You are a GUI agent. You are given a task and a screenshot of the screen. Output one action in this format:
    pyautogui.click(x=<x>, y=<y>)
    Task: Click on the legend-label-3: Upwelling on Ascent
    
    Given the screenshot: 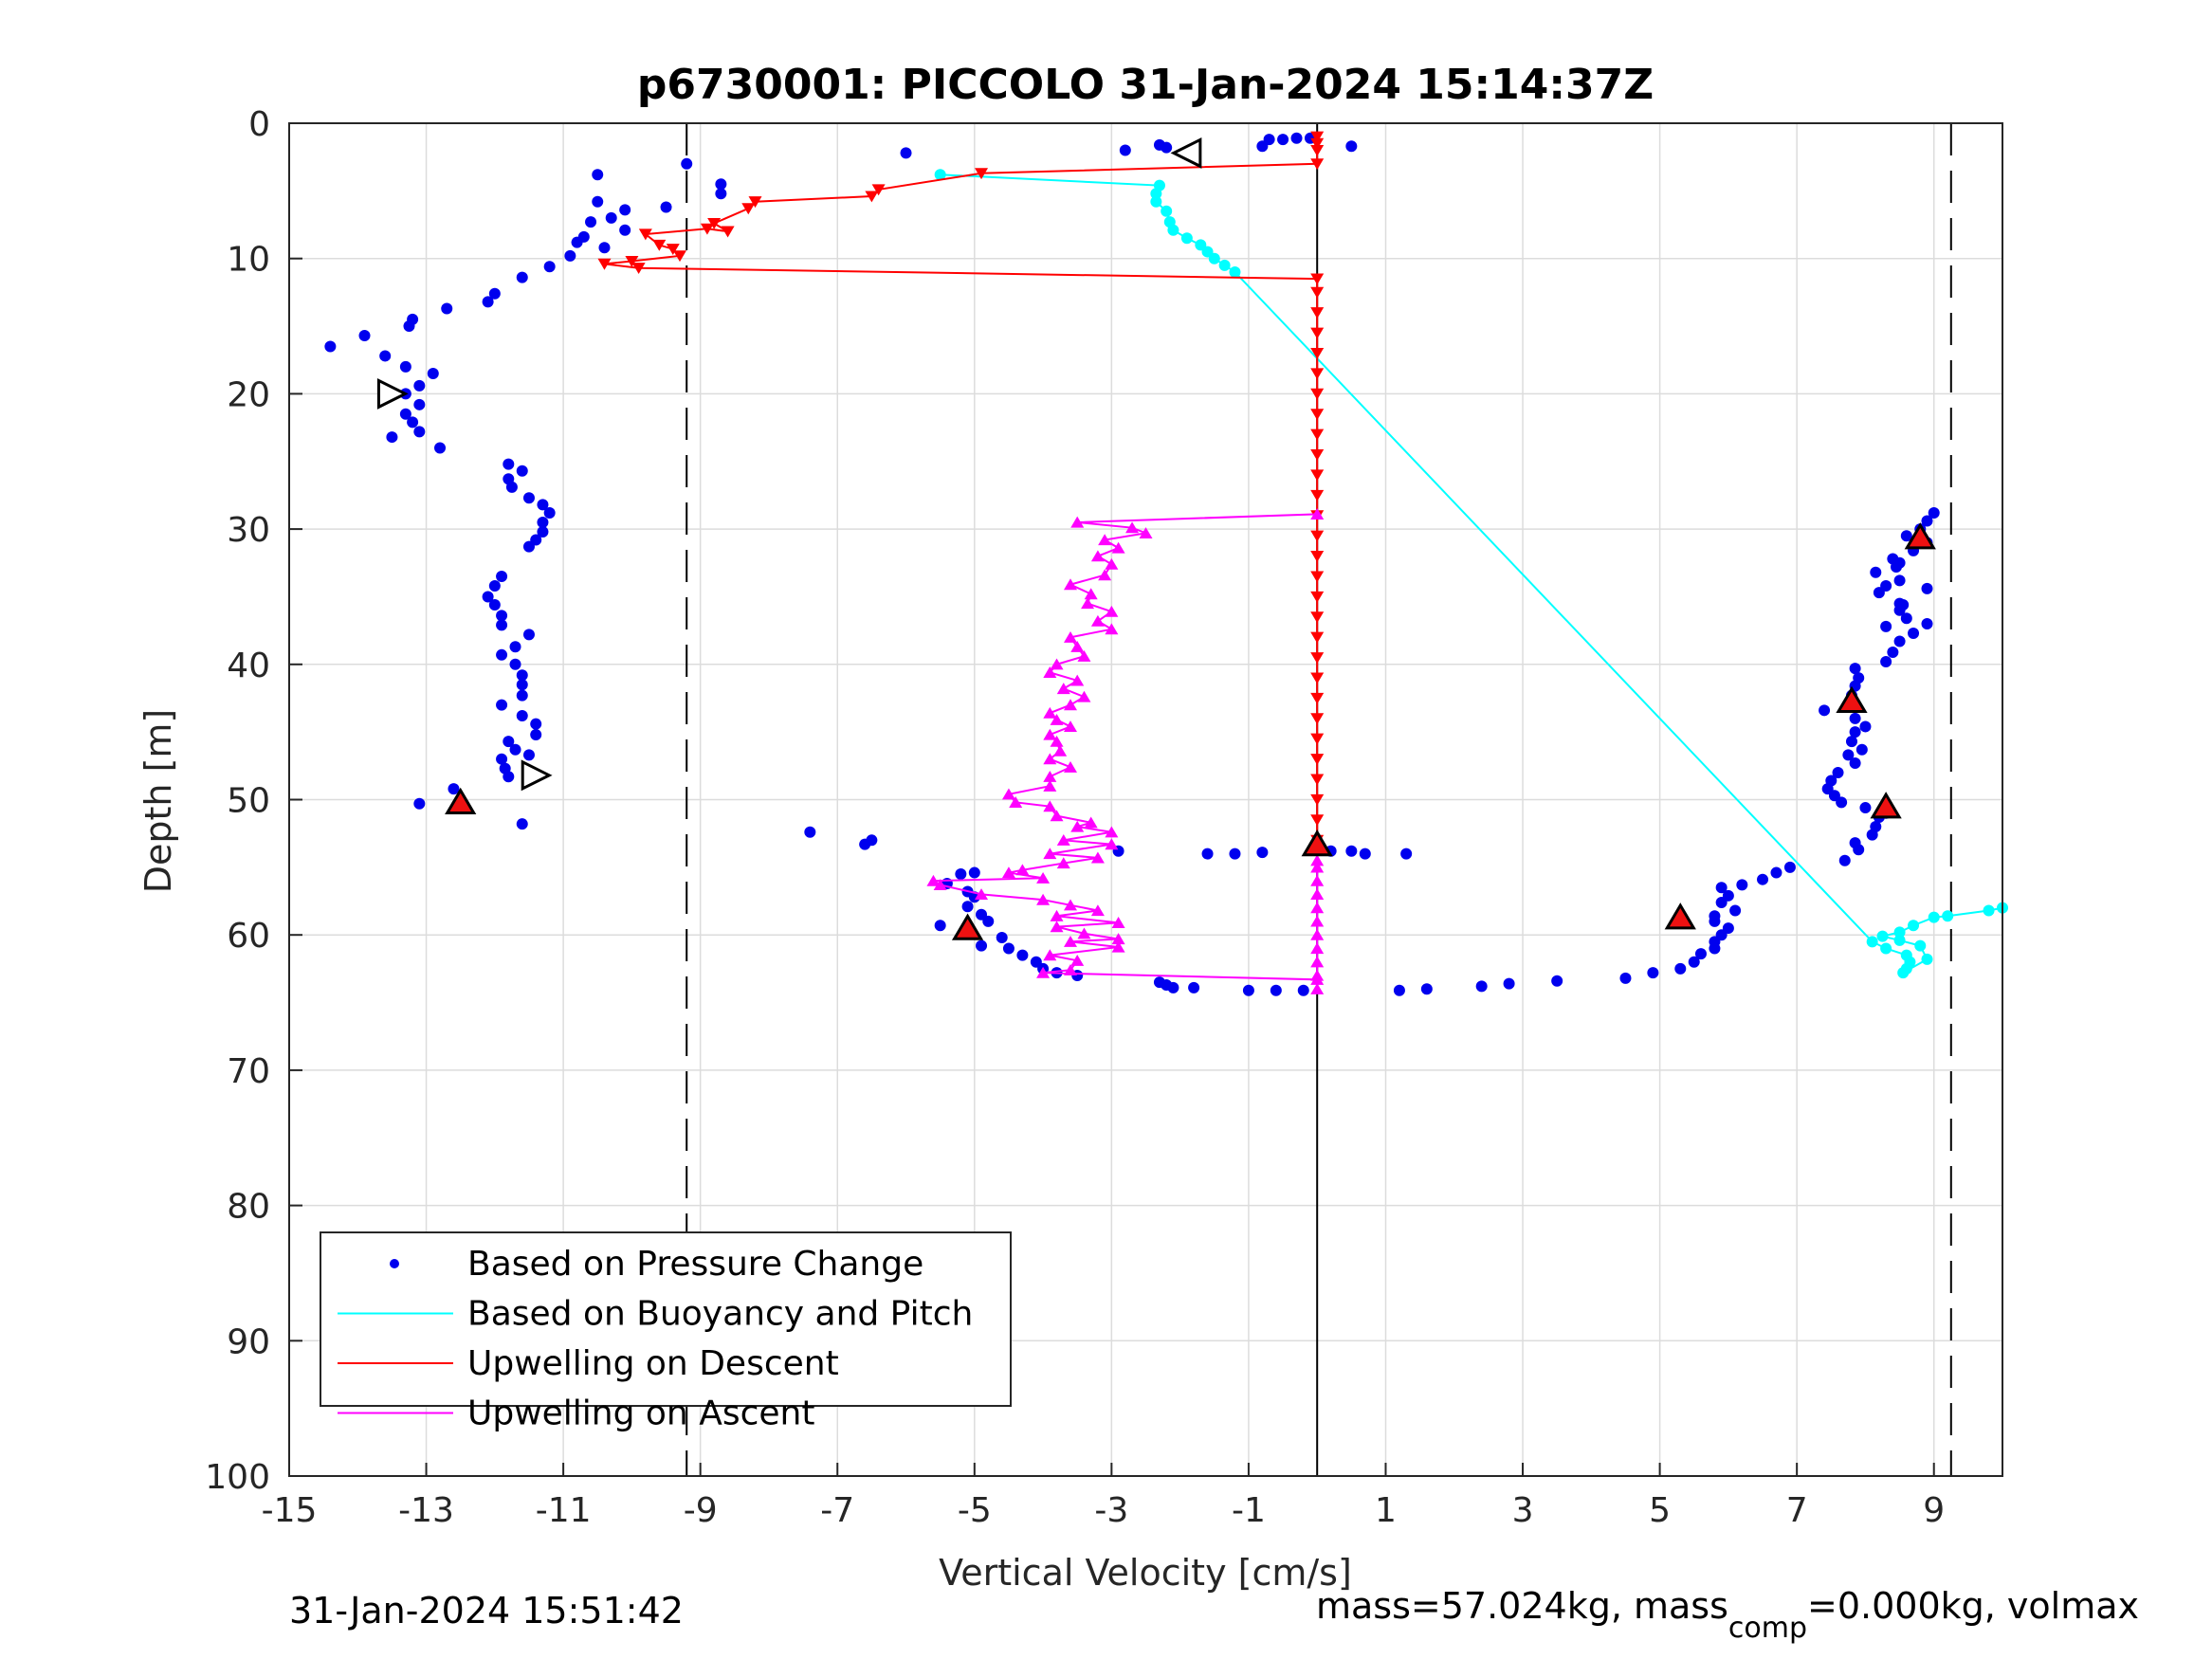 What is the action you would take?
    pyautogui.click(x=640, y=1414)
    